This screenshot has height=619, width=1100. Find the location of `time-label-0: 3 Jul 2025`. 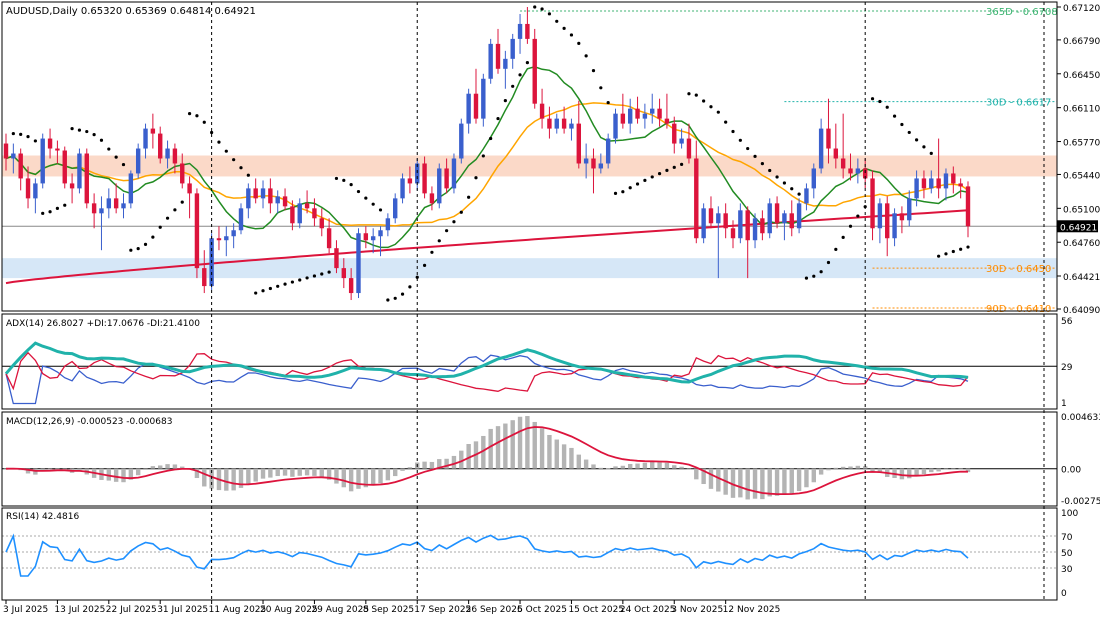

time-label-0: 3 Jul 2025 is located at coordinates (25, 610).